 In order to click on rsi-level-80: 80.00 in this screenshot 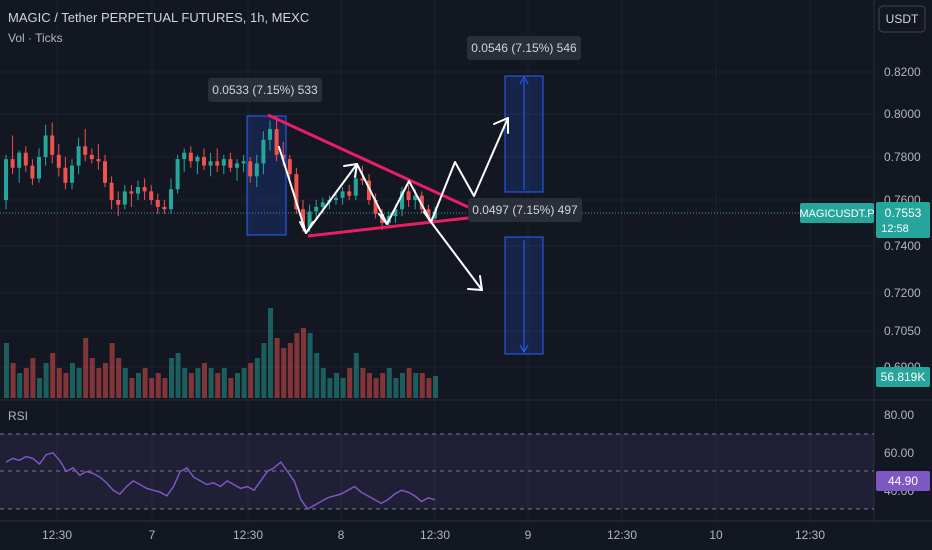, I will do `click(899, 415)`.